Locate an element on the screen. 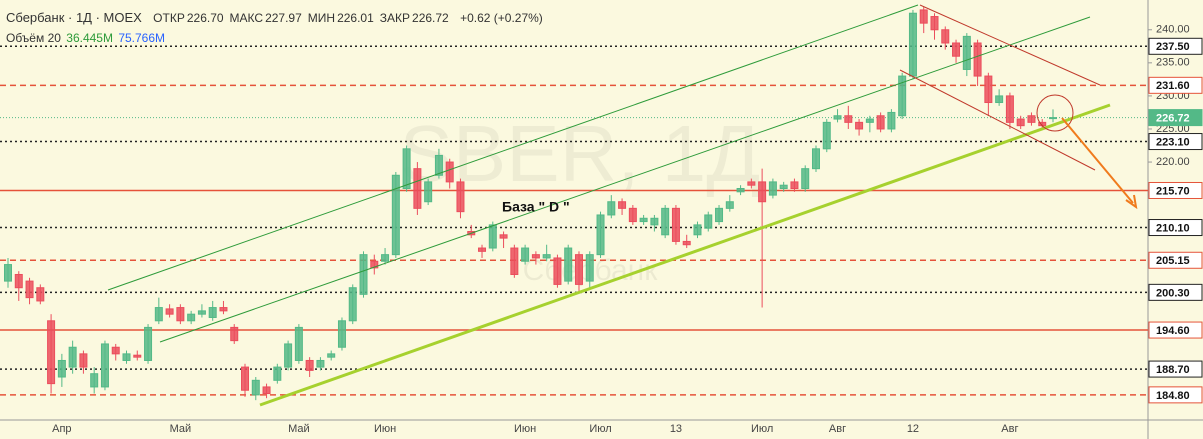  arrow-head is located at coordinates (1131, 202).